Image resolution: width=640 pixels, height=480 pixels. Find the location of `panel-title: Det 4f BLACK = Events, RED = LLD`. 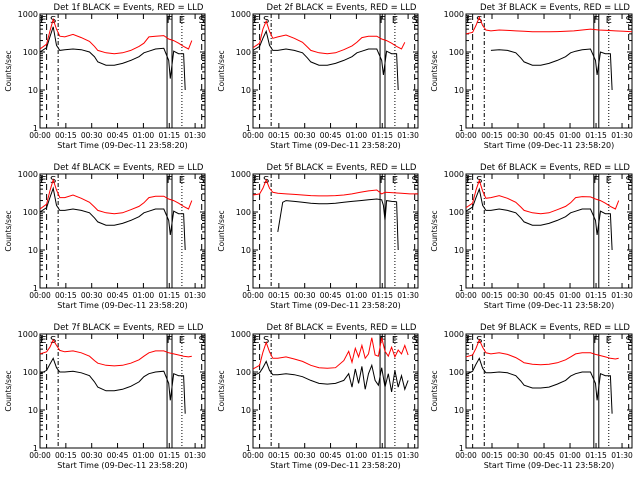

panel-title: Det 4f BLACK = Events, RED = LLD is located at coordinates (129, 168).